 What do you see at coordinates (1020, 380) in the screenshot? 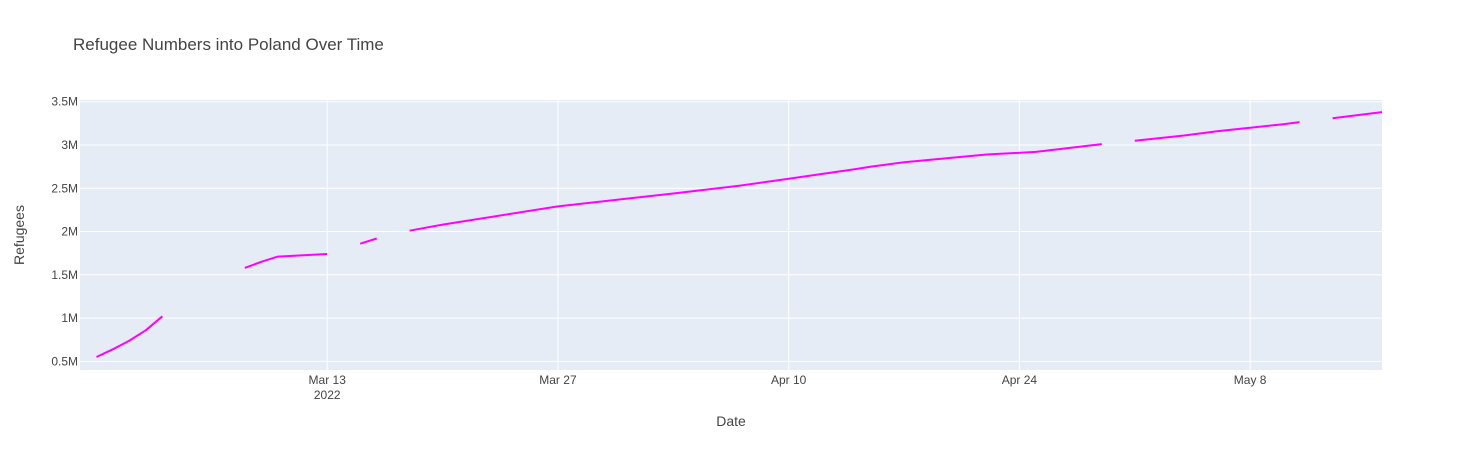
I see `x-tick-label: Apr 24` at bounding box center [1020, 380].